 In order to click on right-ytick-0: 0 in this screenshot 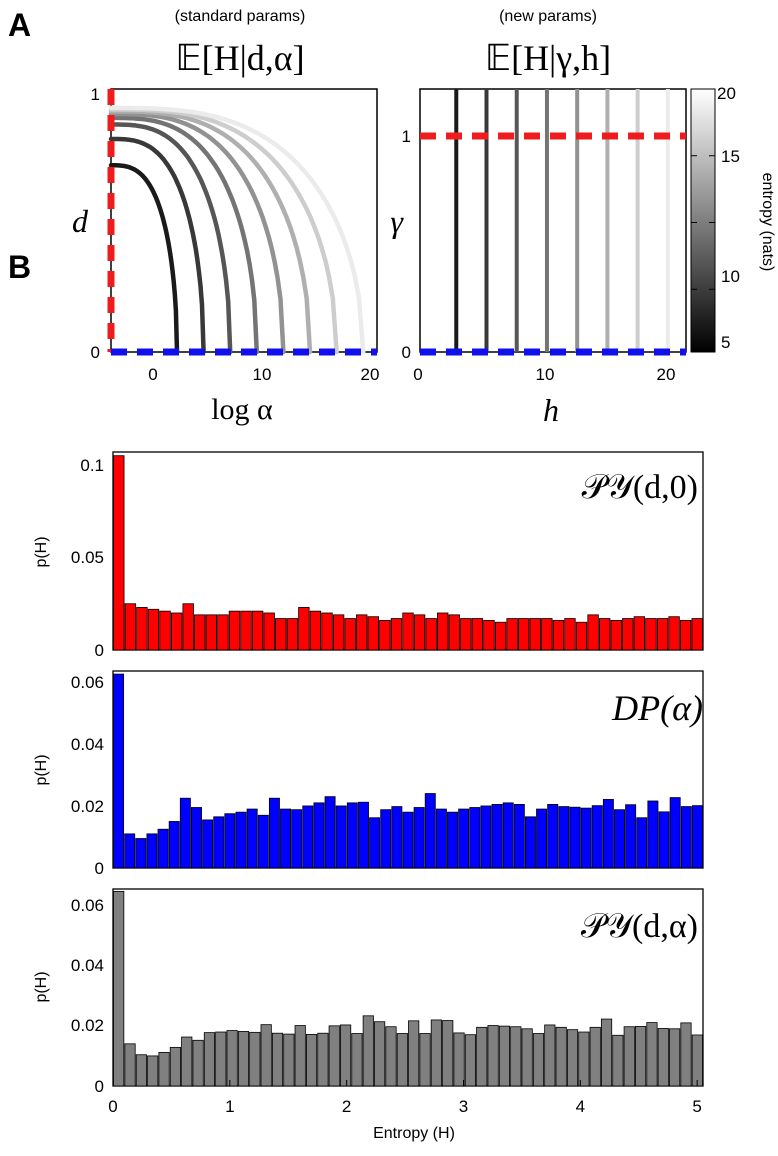, I will do `click(406, 352)`.